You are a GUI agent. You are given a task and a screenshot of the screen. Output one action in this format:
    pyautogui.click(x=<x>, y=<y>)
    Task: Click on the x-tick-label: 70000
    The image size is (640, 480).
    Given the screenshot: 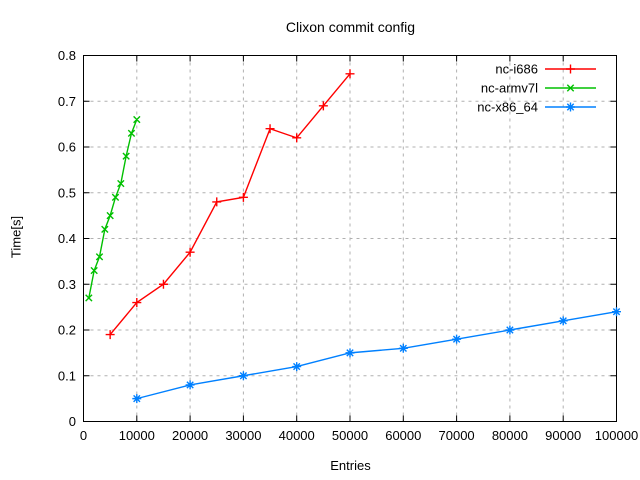 What is the action you would take?
    pyautogui.click(x=457, y=435)
    